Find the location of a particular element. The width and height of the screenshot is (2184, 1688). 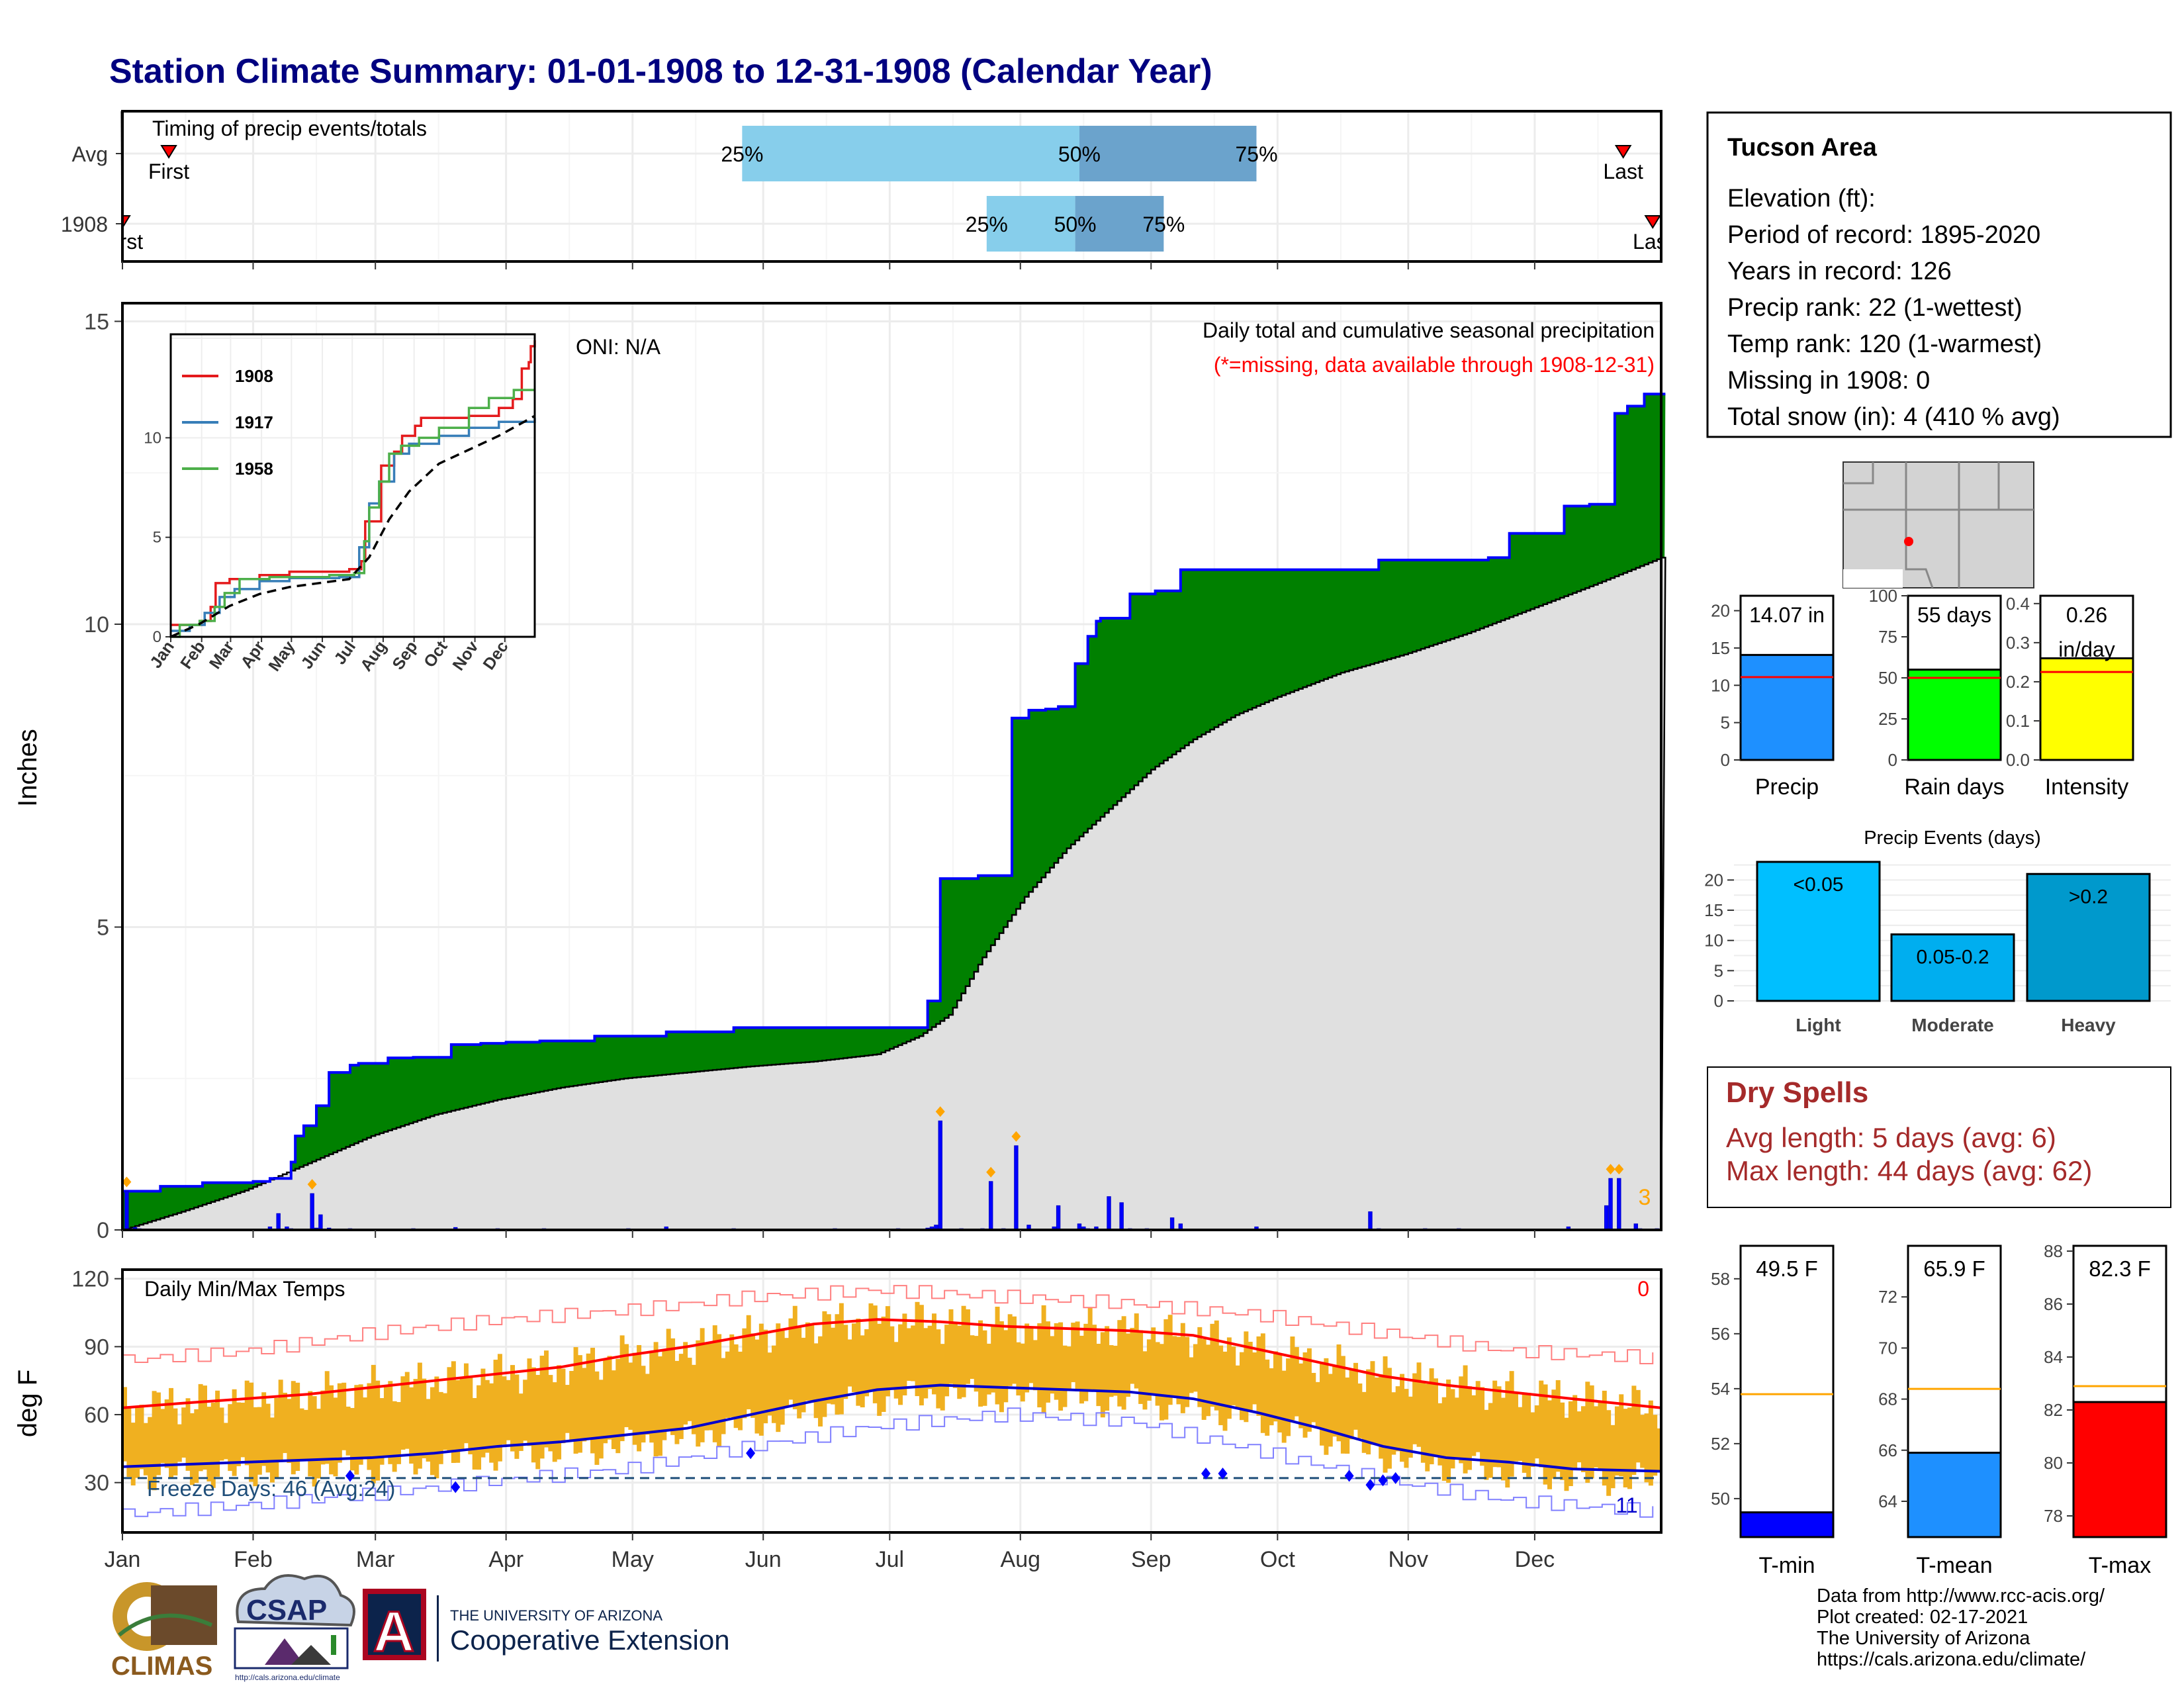

temp-summary-label: T-min is located at coordinates (1787, 1565).